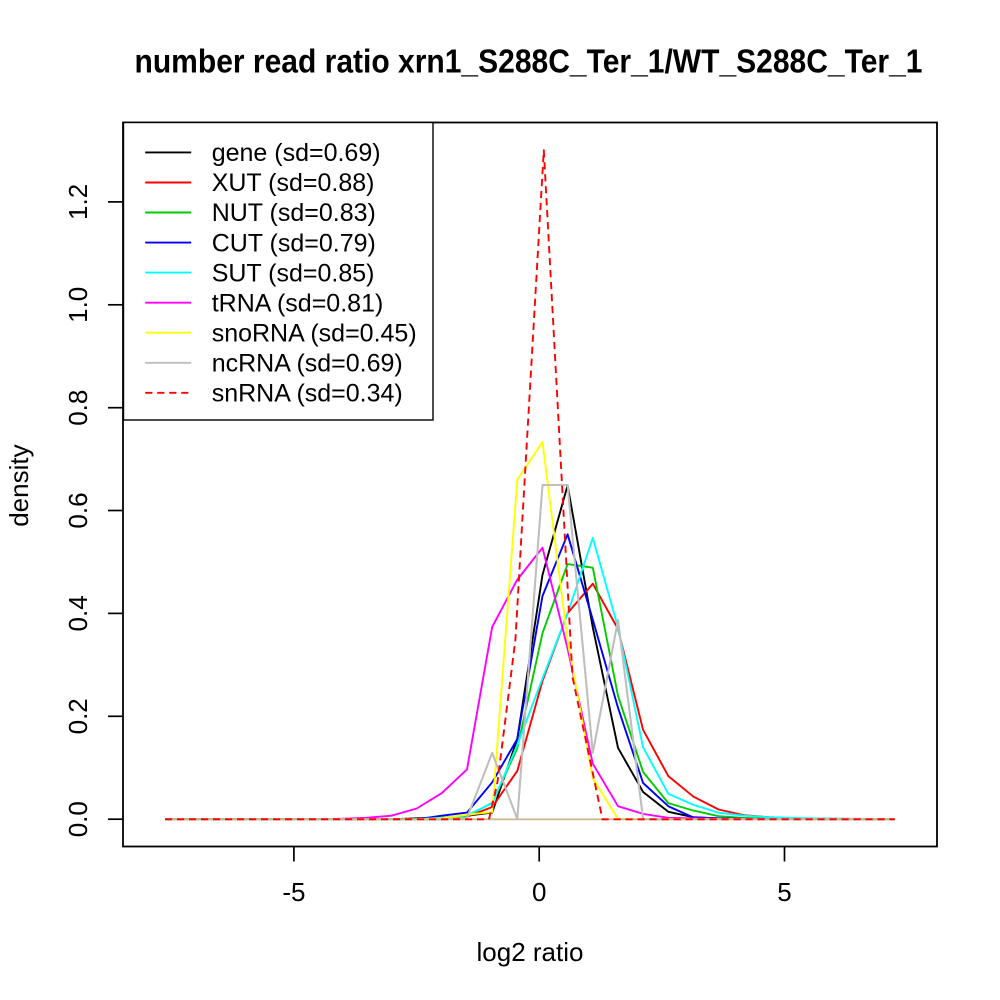  Describe the element at coordinates (298, 303) in the screenshot. I see `svg-text: tRNA (sd=0.81)` at that location.